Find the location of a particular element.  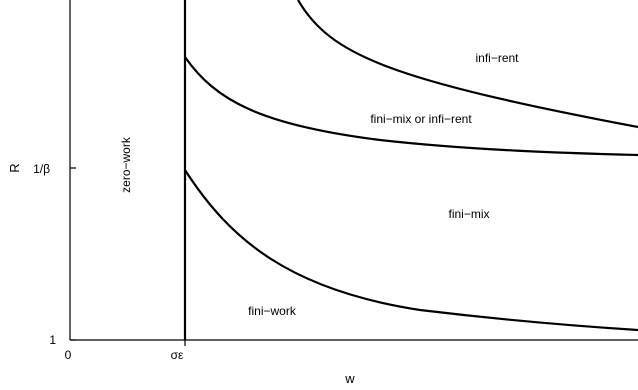

x-tick-label-origin: 0 is located at coordinates (68, 355).